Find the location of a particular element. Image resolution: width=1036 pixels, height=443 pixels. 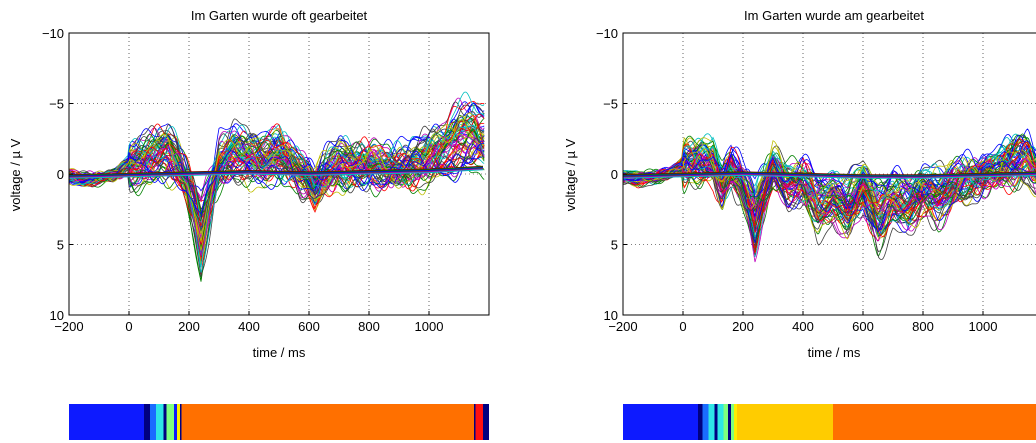

traces is located at coordinates (829, 195).